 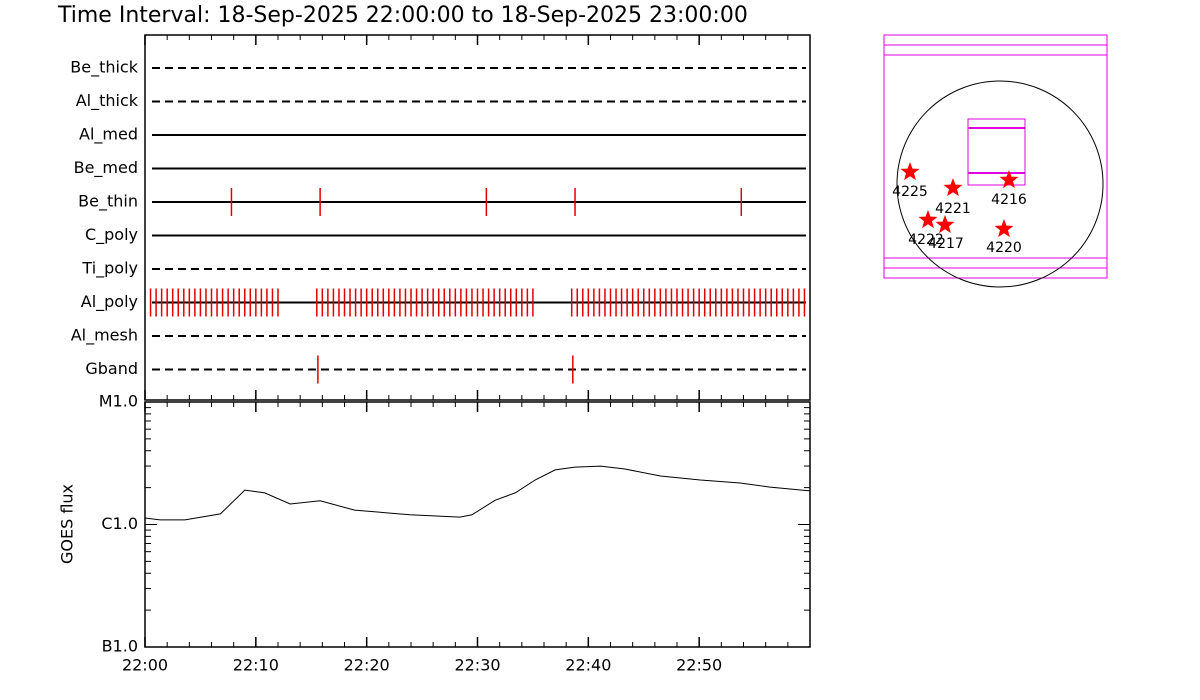 I want to click on region-label: 4217, so click(x=946, y=244).